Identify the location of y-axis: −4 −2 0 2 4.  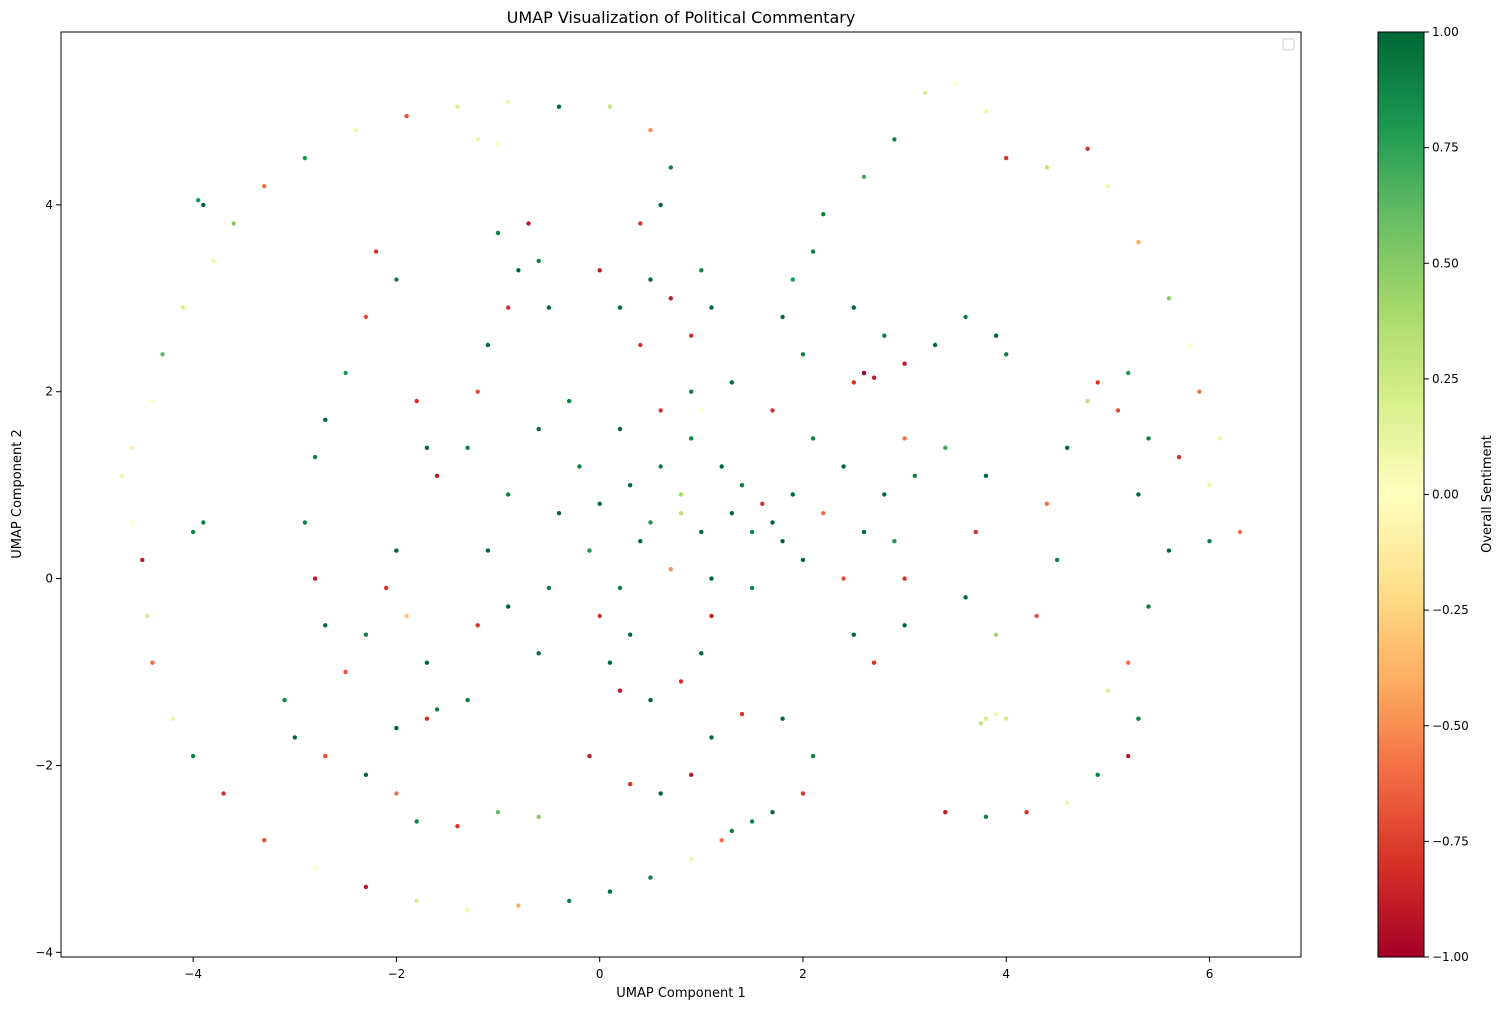
(48, 578).